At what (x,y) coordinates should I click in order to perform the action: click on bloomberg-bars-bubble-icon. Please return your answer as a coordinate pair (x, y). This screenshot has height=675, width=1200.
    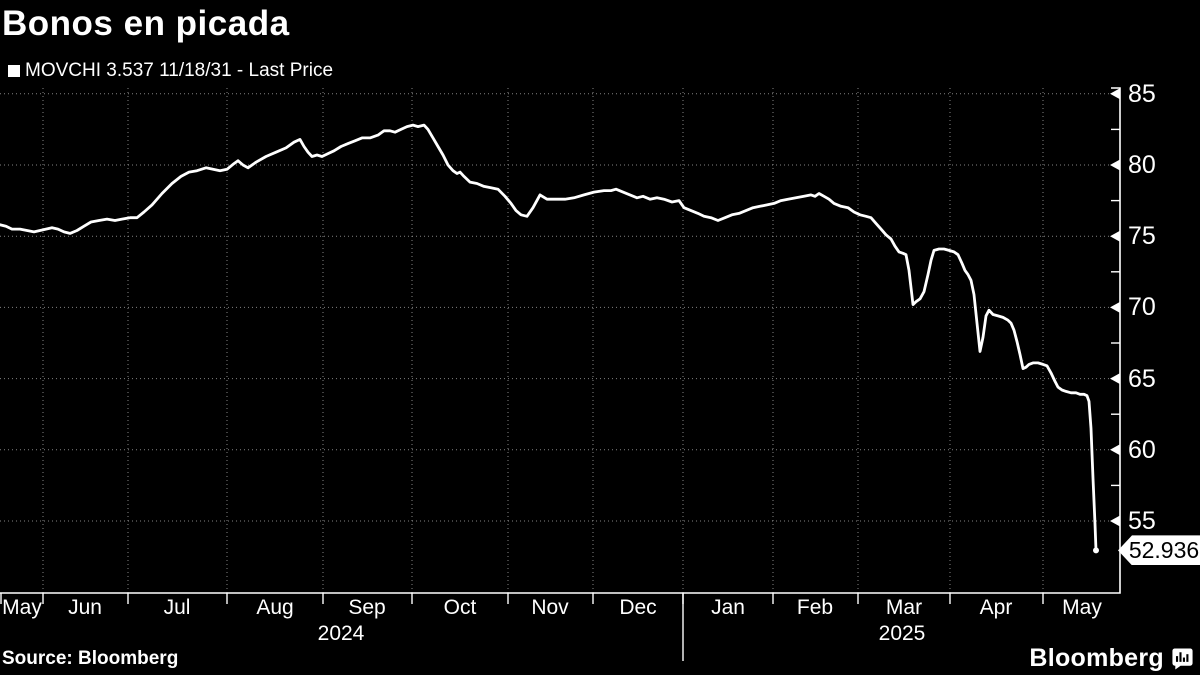
    Looking at the image, I should click on (1182, 659).